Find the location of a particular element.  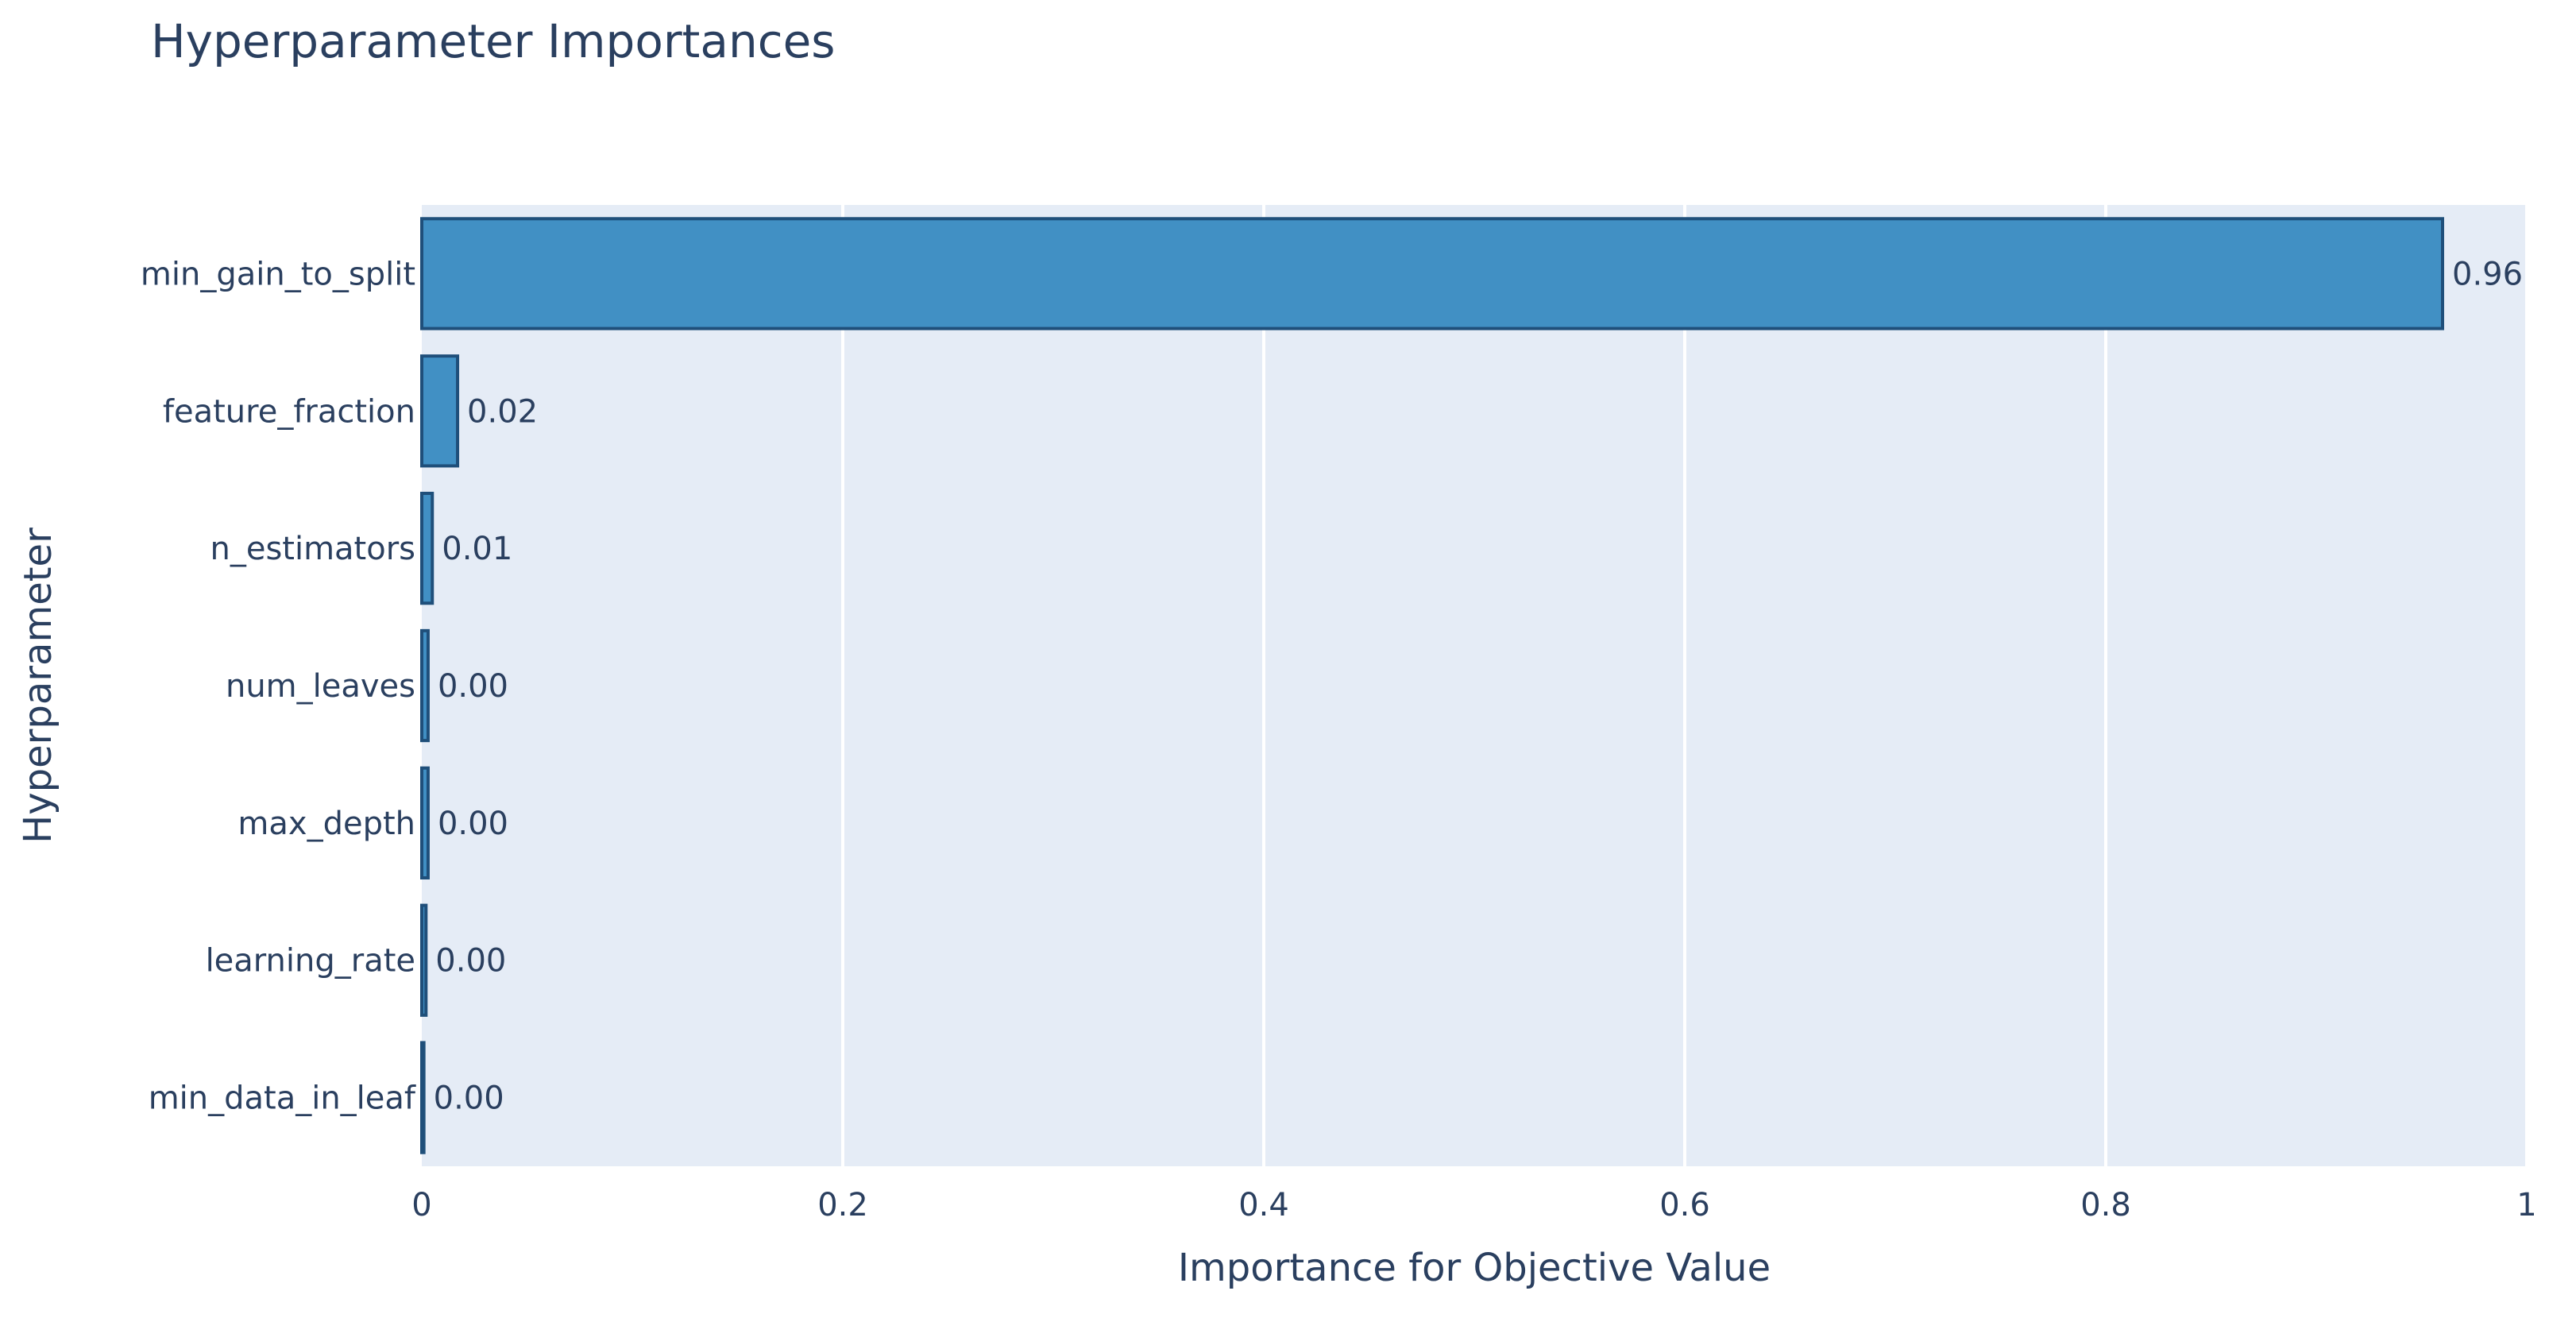

x-tick-label: 1 is located at coordinates (2526, 1205).